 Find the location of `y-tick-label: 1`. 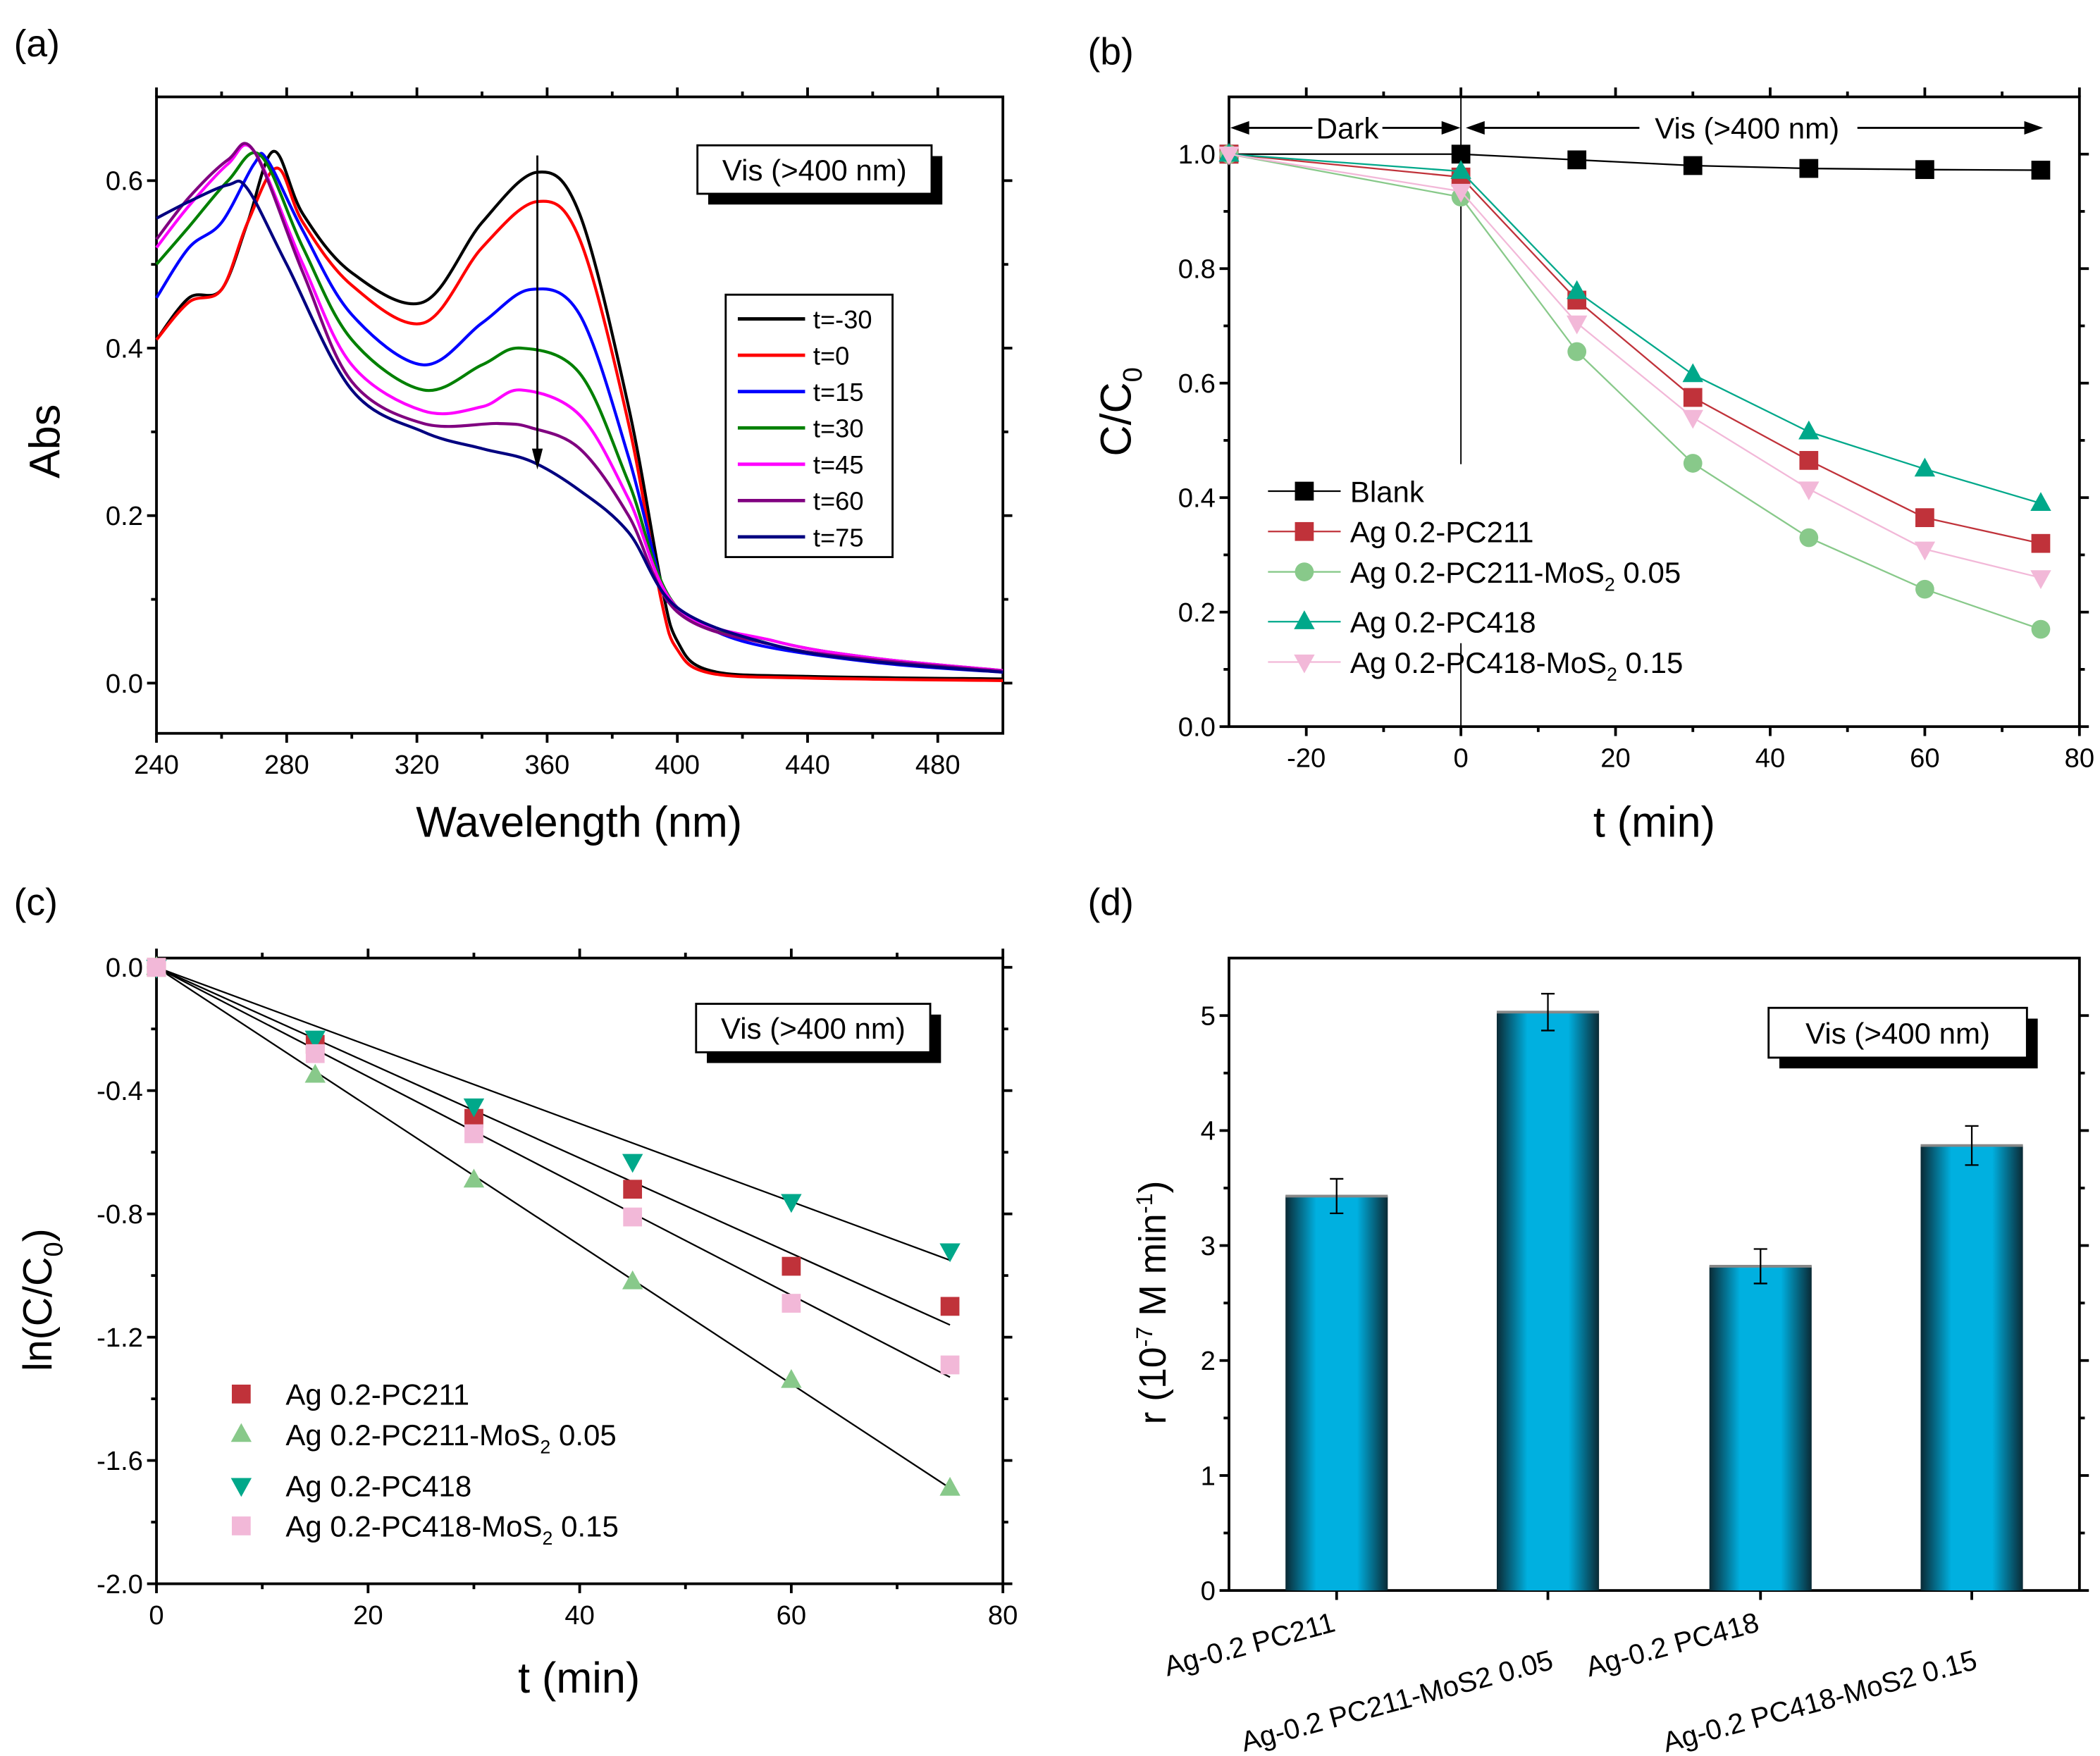

y-tick-label: 1 is located at coordinates (1208, 1476).